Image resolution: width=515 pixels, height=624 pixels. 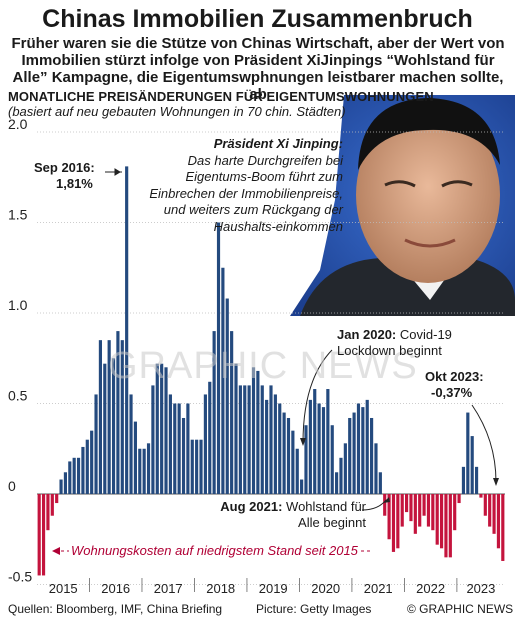 What do you see at coordinates (314, 609) in the screenshot?
I see `footer-picture-credit: Picture: Getty Images` at bounding box center [314, 609].